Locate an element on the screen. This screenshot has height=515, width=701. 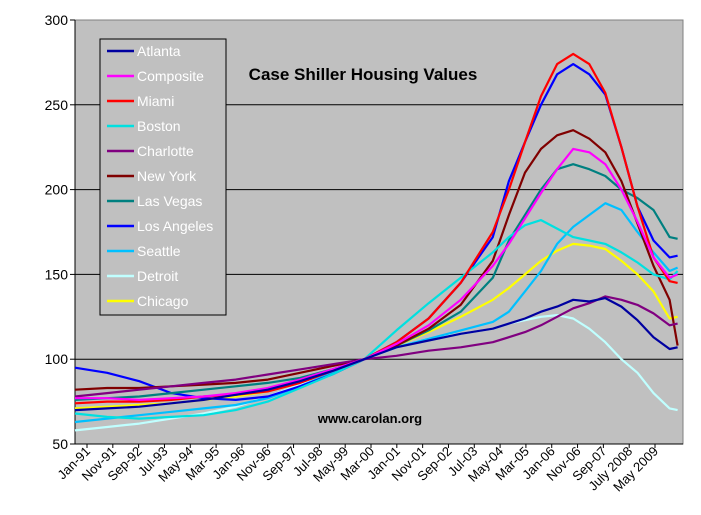
y-tick-label: 150 is located at coordinates (57, 274).